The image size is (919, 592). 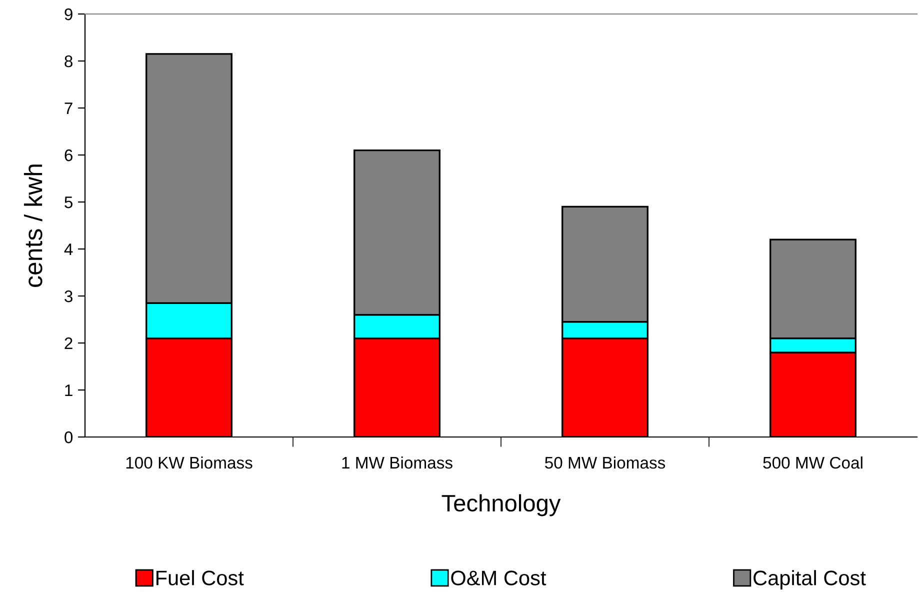 What do you see at coordinates (68, 61) in the screenshot?
I see `y-tick-label: 8` at bounding box center [68, 61].